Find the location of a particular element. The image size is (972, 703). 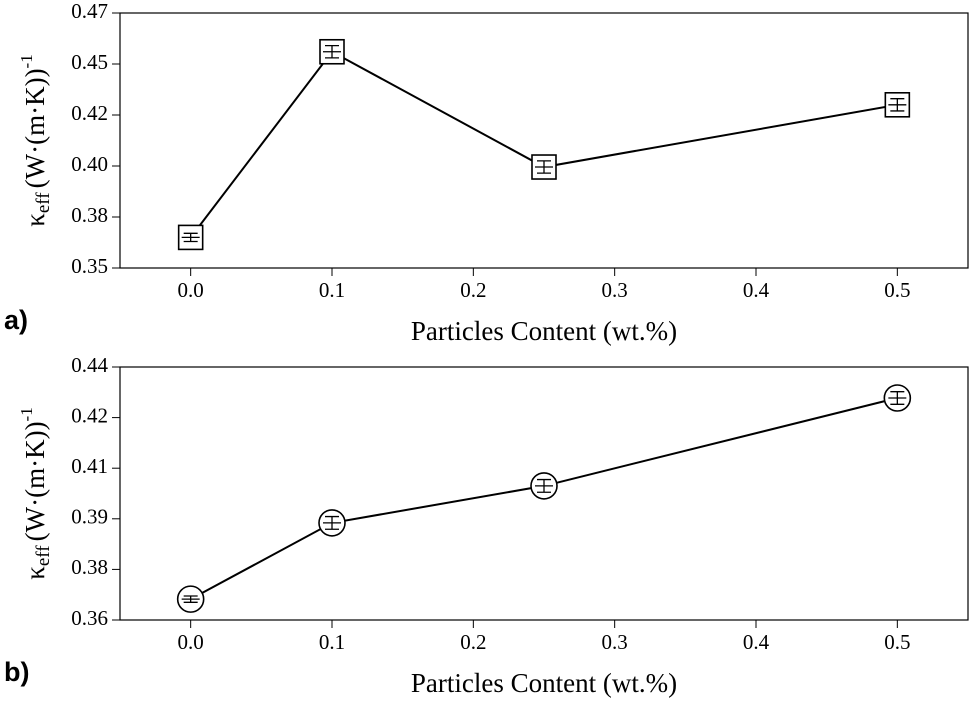

panel-label: a) is located at coordinates (16, 320).